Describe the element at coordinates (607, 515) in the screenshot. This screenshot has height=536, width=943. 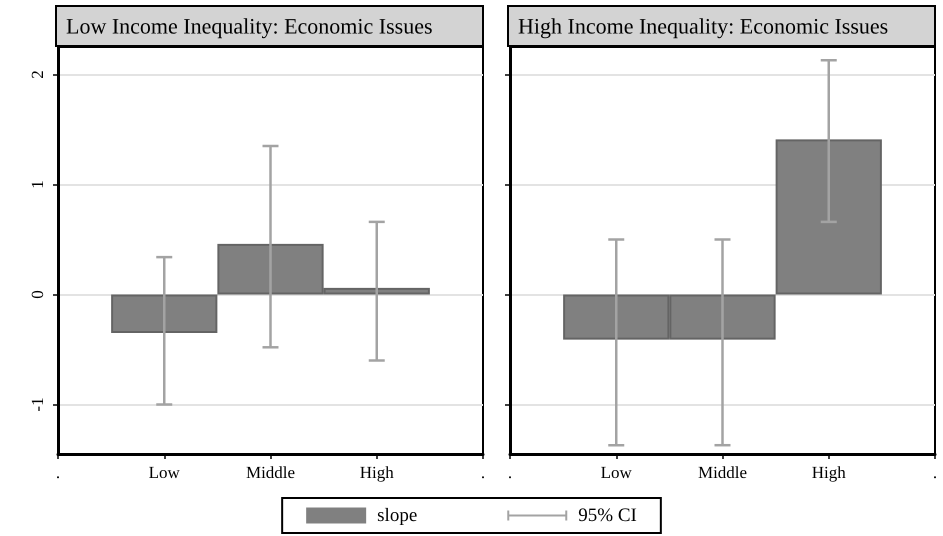
I see `text: 95% CI` at that location.